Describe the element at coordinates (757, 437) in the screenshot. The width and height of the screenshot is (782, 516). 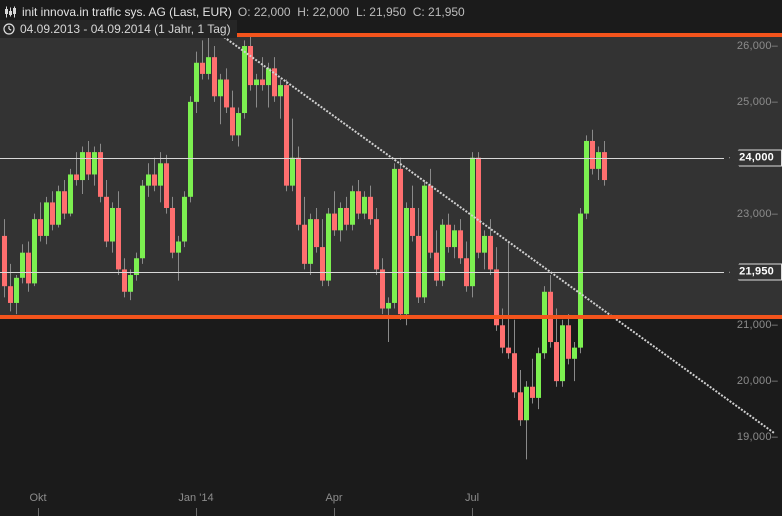
I see `y-axis-tick-19000: 19,000–` at that location.